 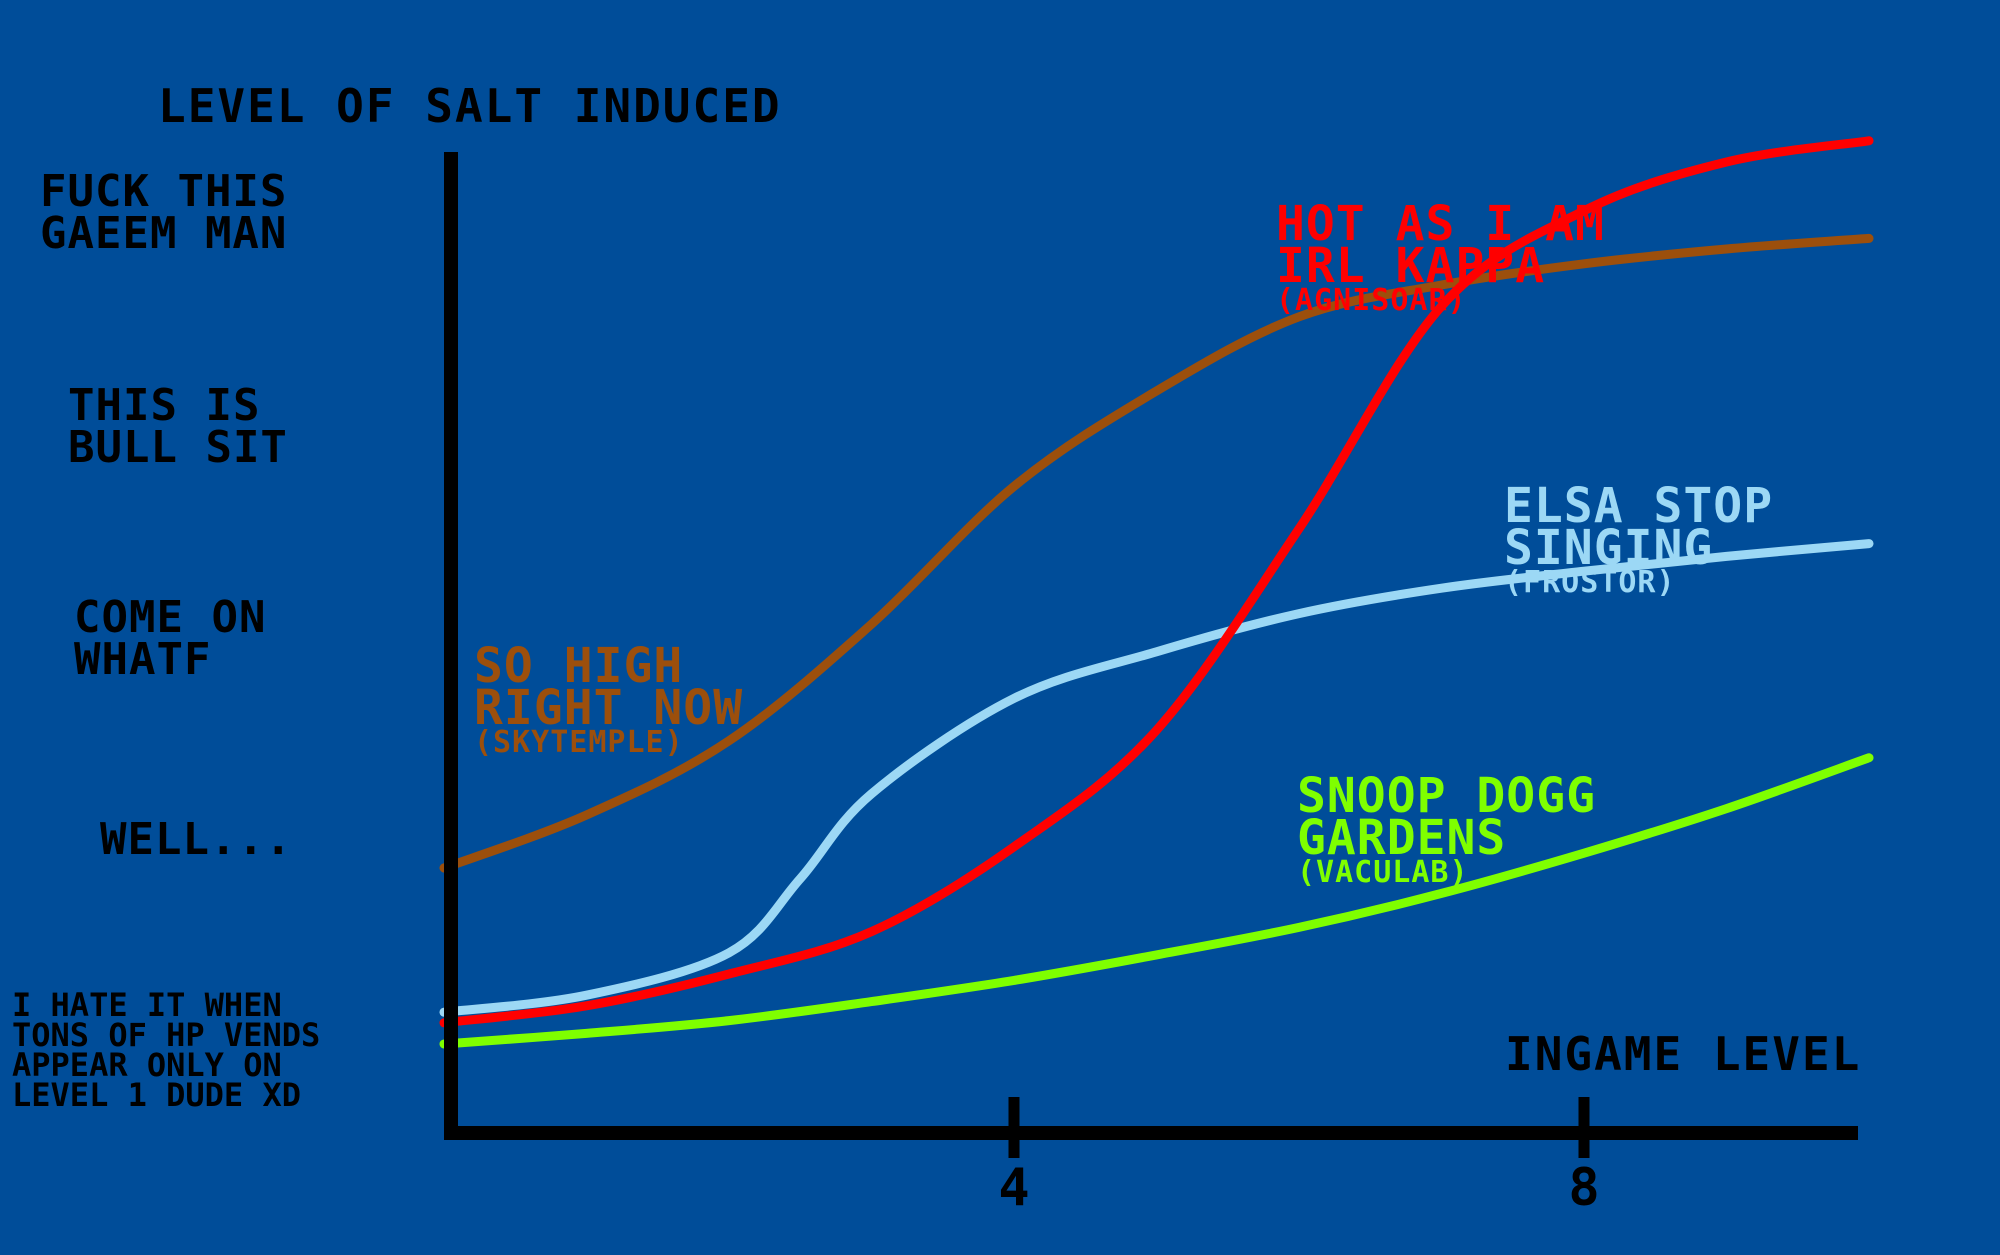 I want to click on series-sub-label: (AGNISOAR), so click(x=1371, y=300).